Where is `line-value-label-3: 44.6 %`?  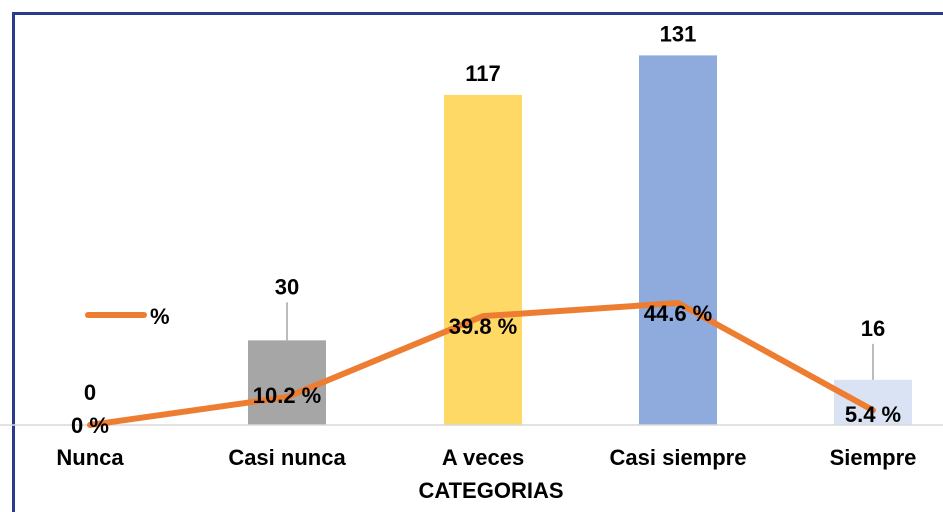
line-value-label-3: 44.6 % is located at coordinates (678, 313).